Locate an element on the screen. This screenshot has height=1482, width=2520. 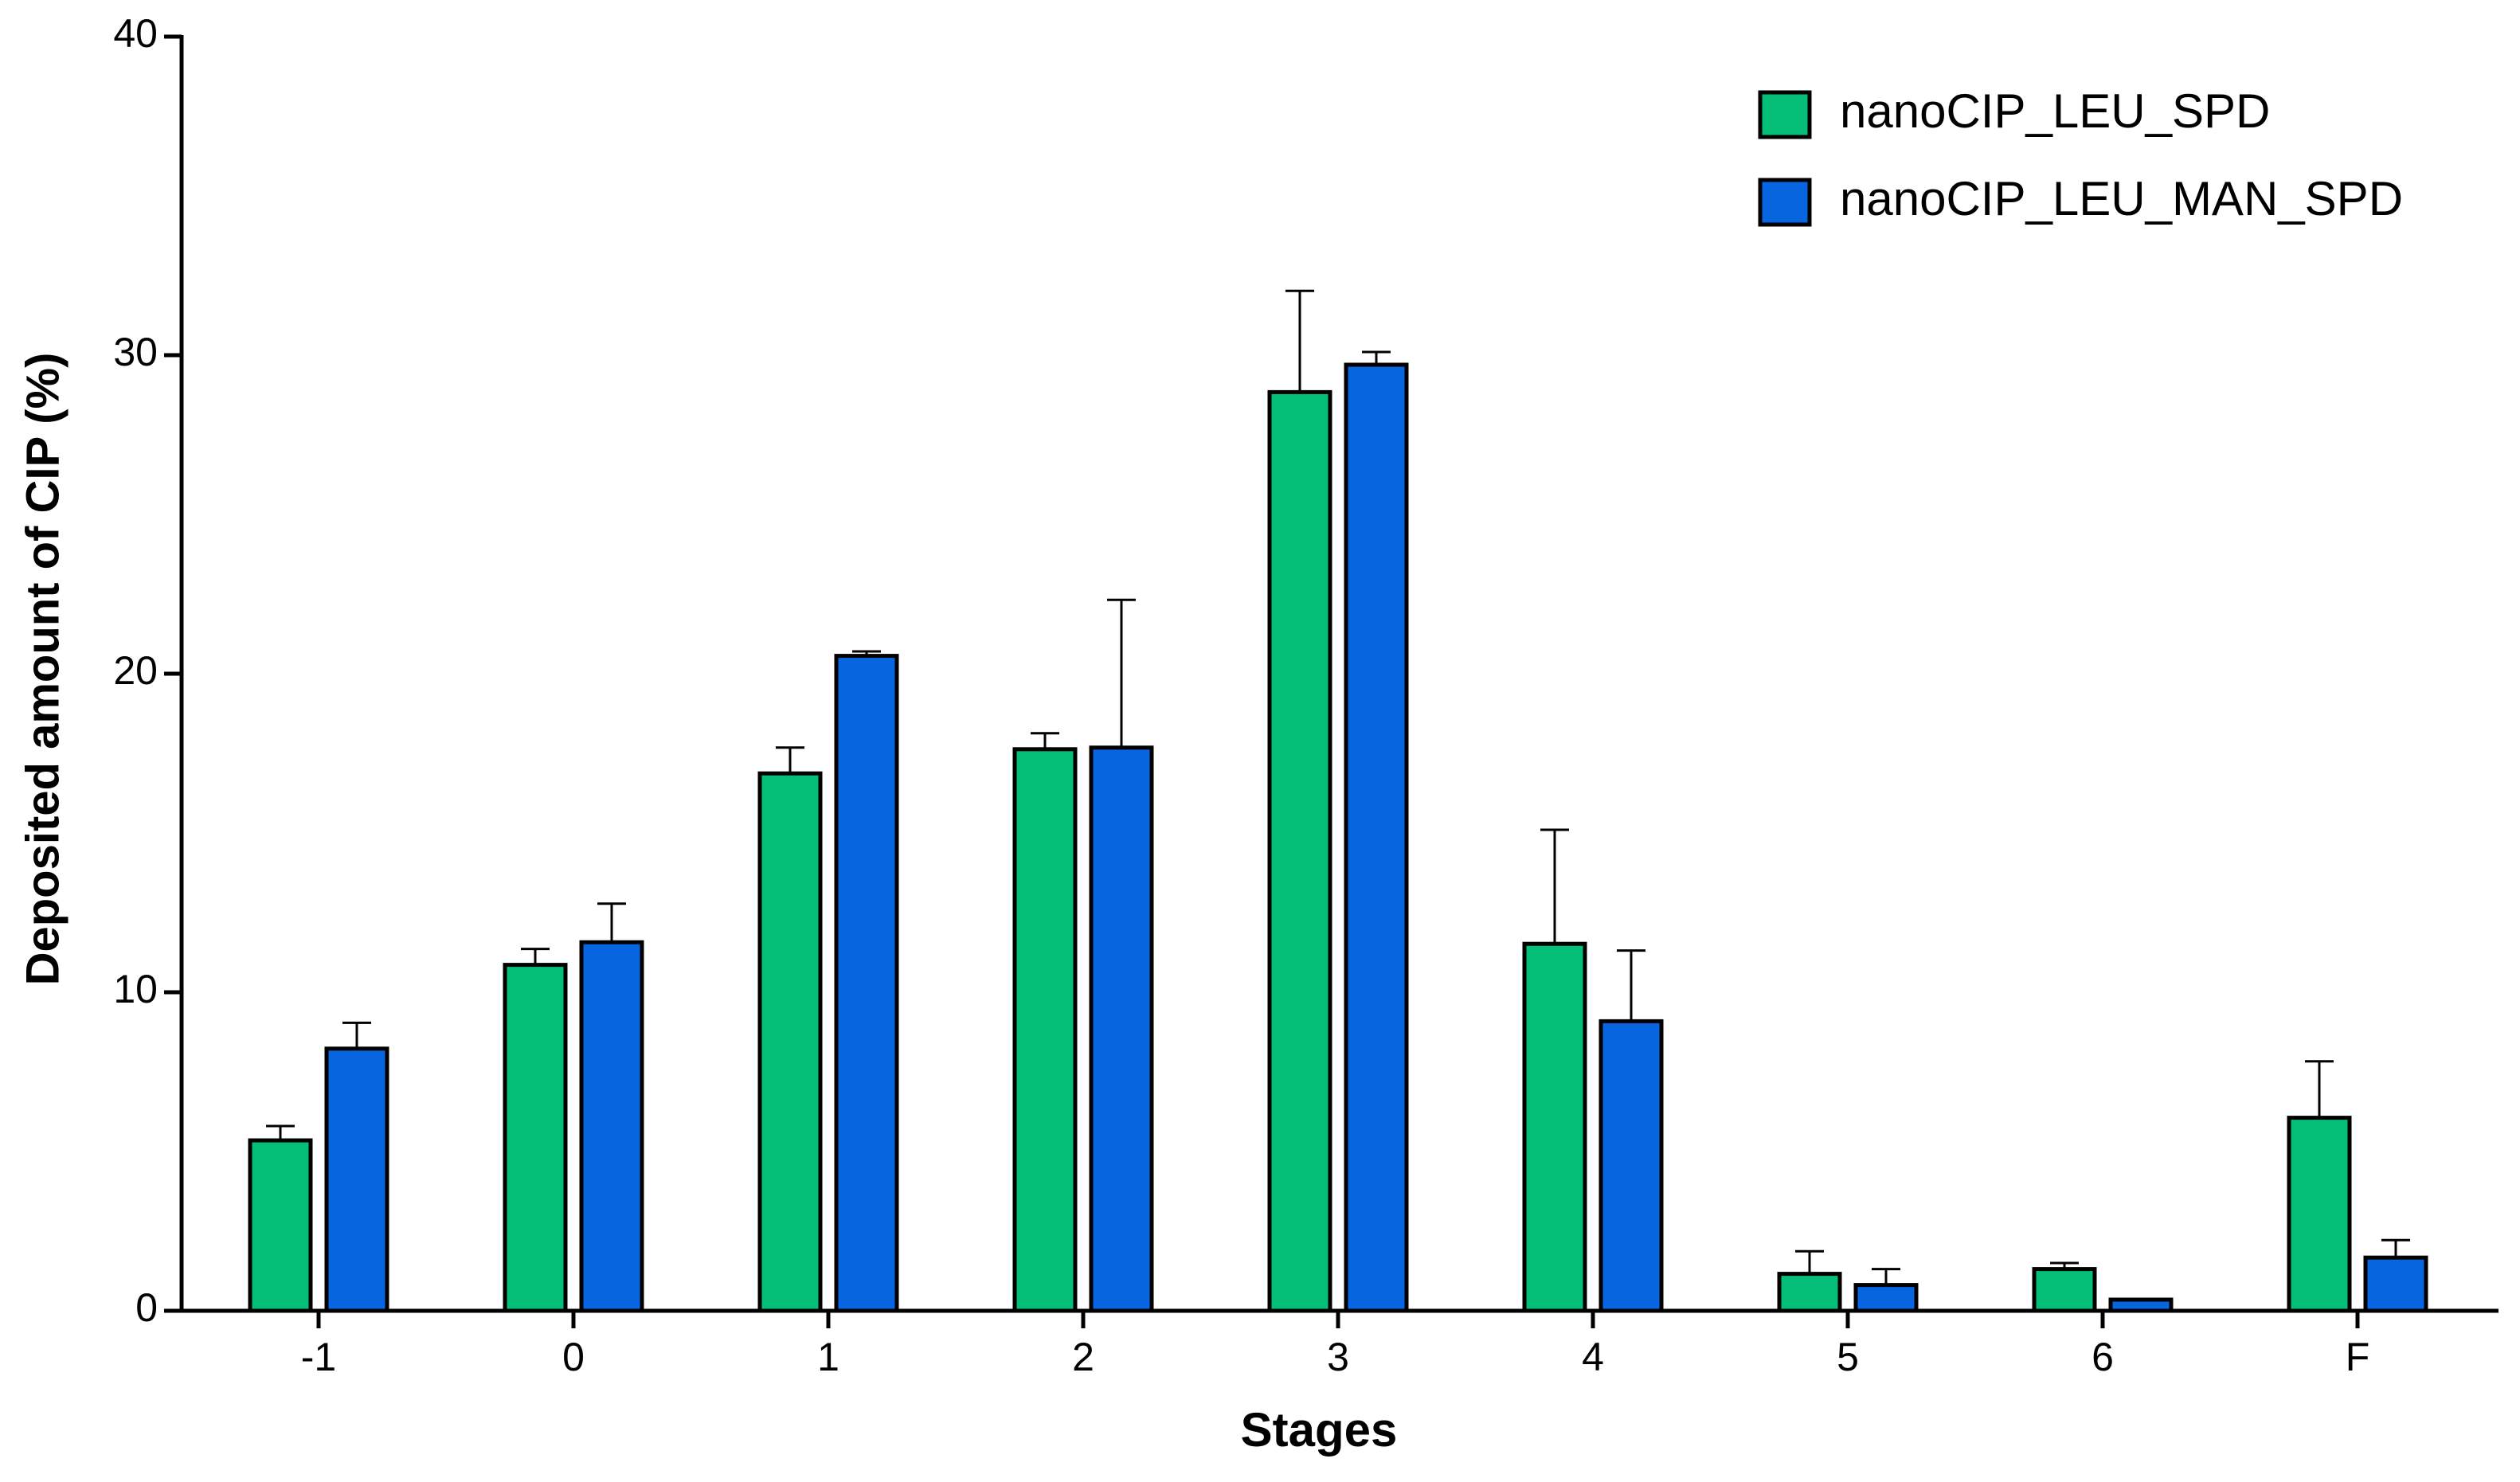
x-tick-label: 2 is located at coordinates (1083, 1357).